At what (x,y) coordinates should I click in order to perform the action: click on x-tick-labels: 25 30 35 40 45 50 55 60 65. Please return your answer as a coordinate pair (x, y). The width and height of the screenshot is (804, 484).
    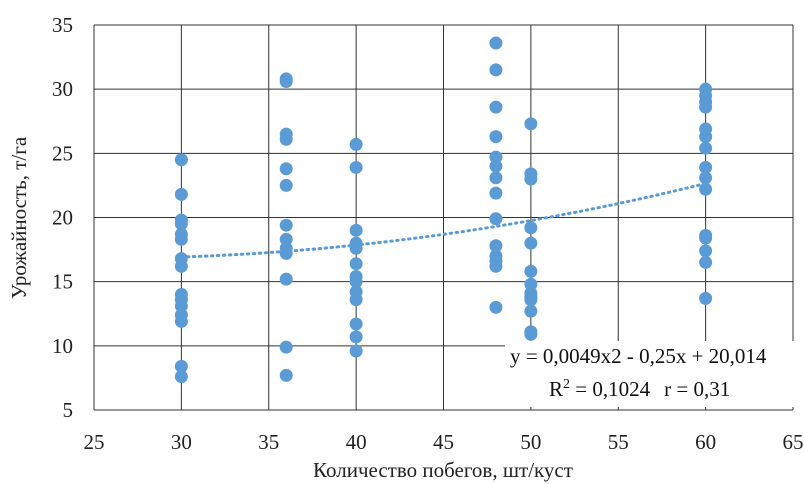
    Looking at the image, I should click on (444, 442).